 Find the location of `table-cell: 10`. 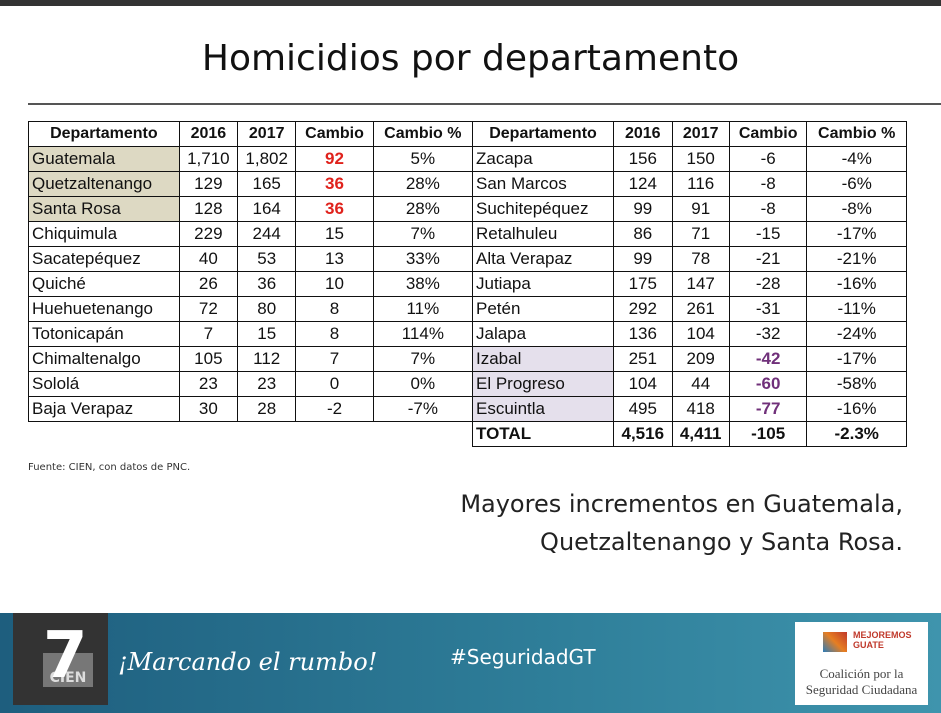

table-cell: 10 is located at coordinates (334, 284).